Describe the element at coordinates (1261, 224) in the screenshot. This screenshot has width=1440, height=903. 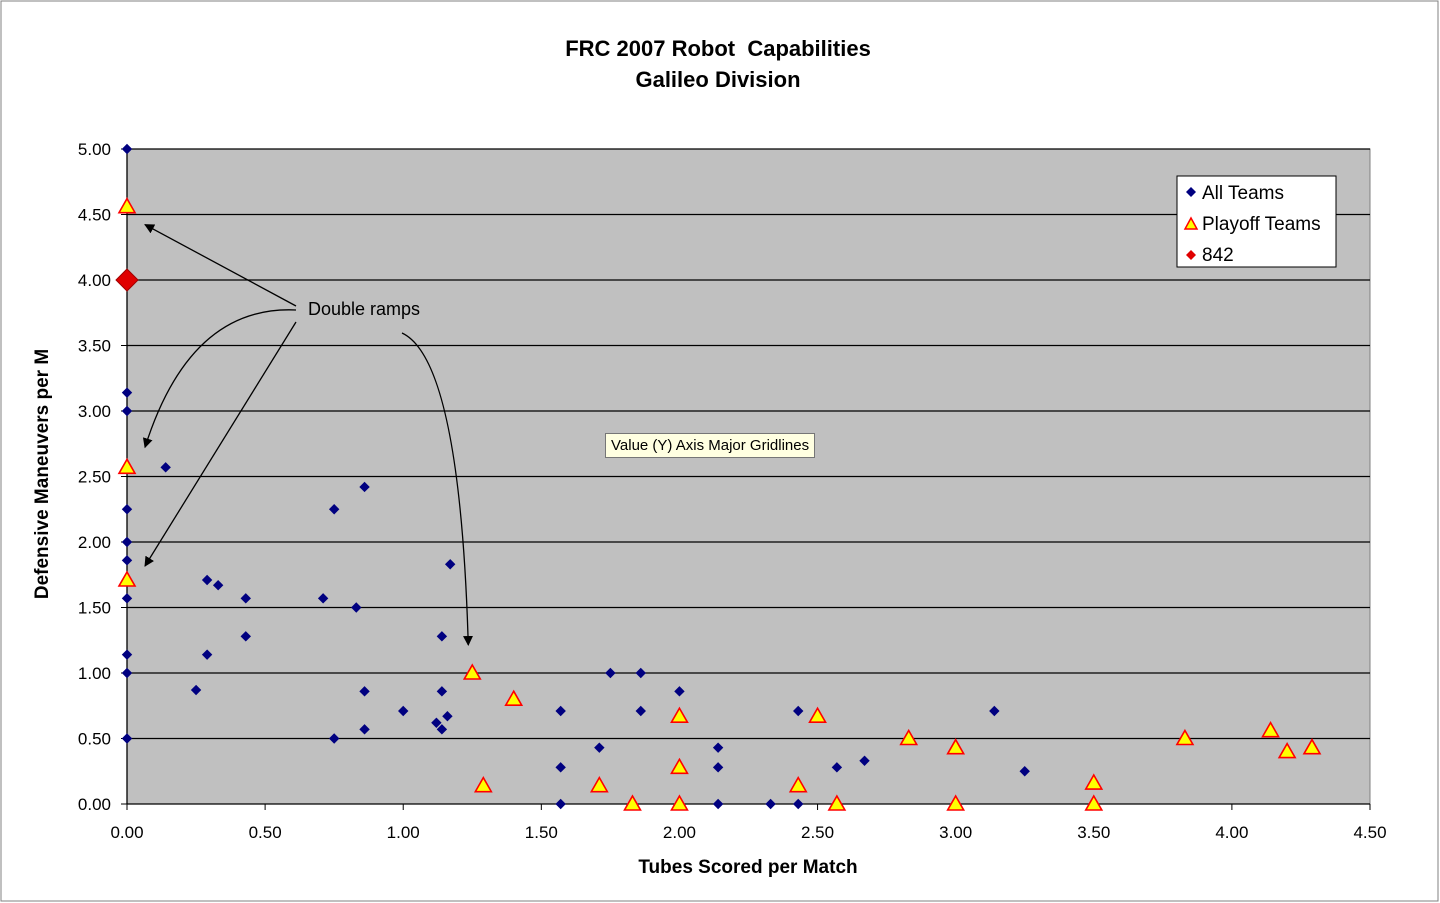
I see `legend-label-playoff-teams: Playoff Teams` at that location.